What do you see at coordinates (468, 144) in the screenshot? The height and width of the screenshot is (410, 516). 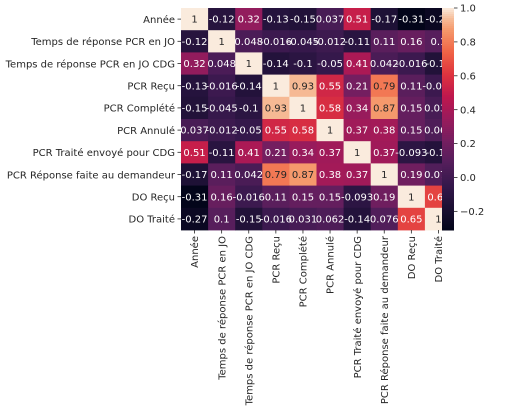 I see `colorbar-tick-label: 0.2` at bounding box center [468, 144].